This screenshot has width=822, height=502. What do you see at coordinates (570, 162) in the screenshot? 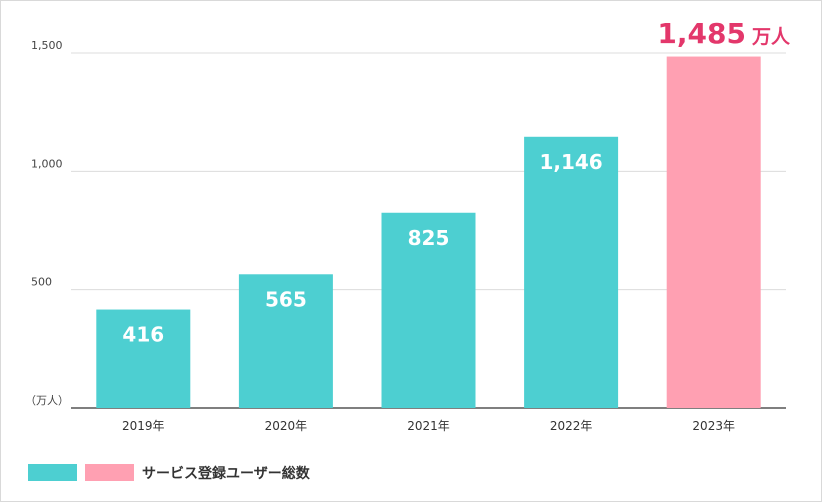
I see `bar-value-label: 1,146` at bounding box center [570, 162].